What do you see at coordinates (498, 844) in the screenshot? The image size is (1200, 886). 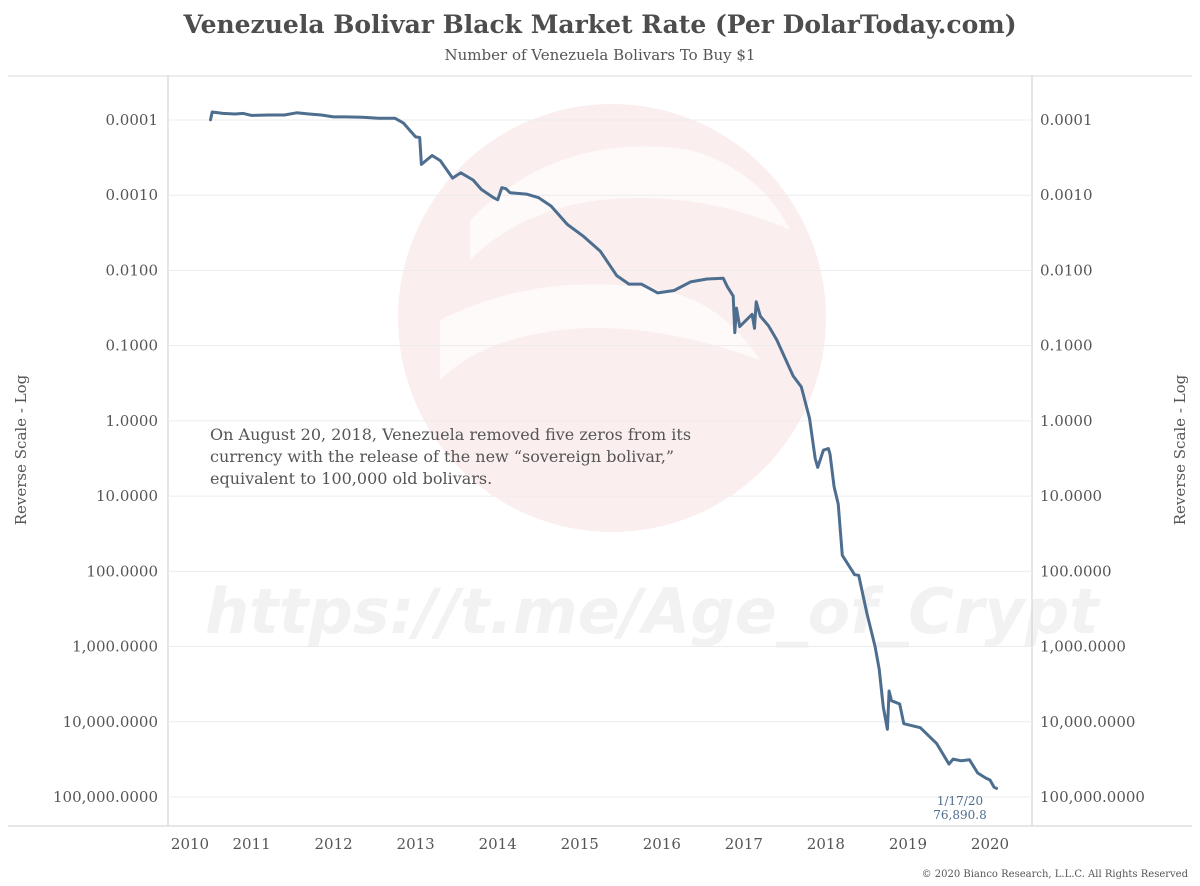 I see `x-tick-label: 2014` at bounding box center [498, 844].